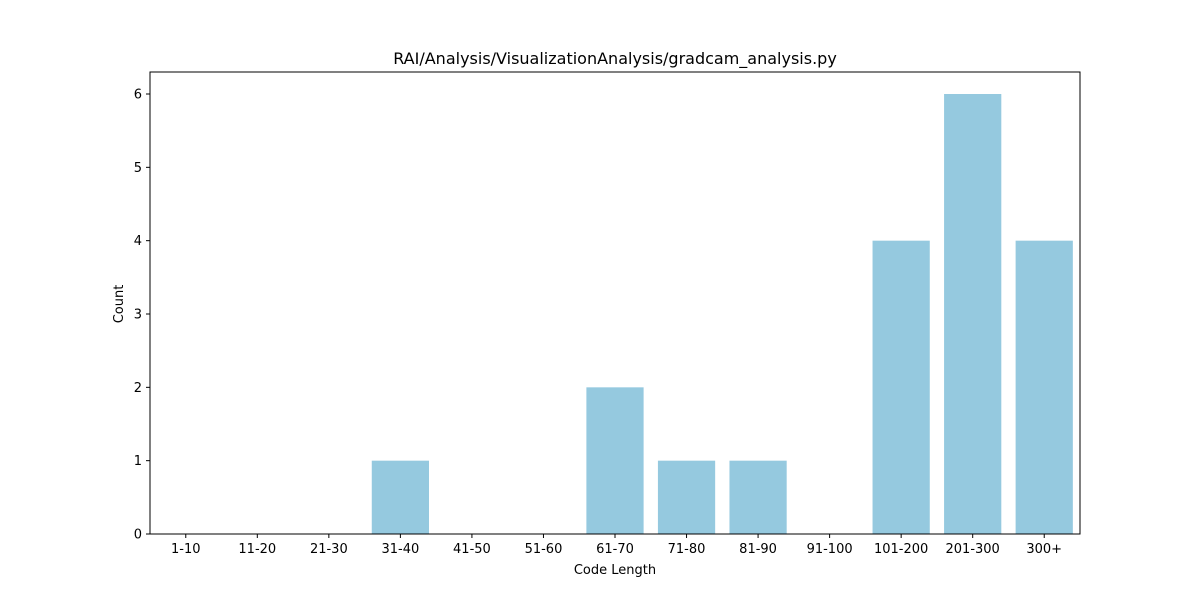 This screenshot has width=1200, height=600. I want to click on x-tick-label: 1-10, so click(186, 549).